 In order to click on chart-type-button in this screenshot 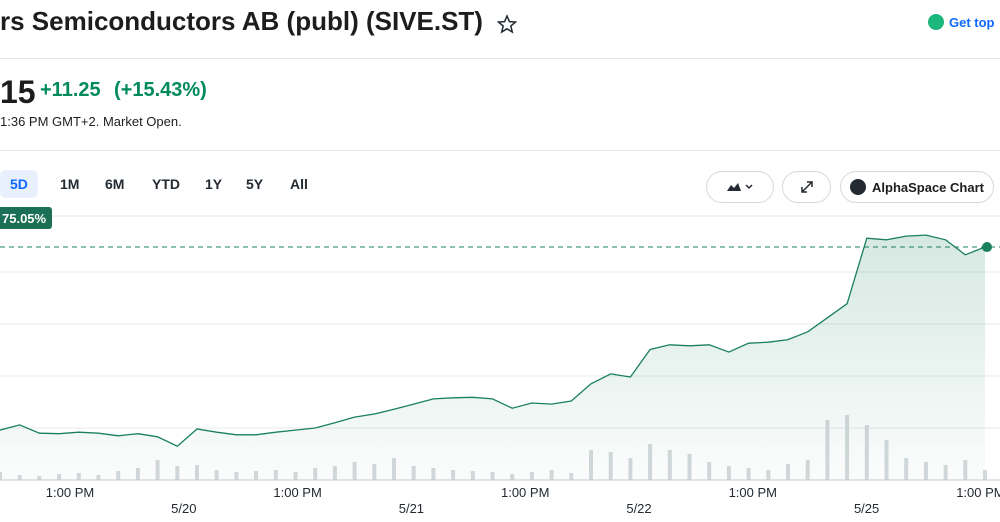, I will do `click(740, 187)`.